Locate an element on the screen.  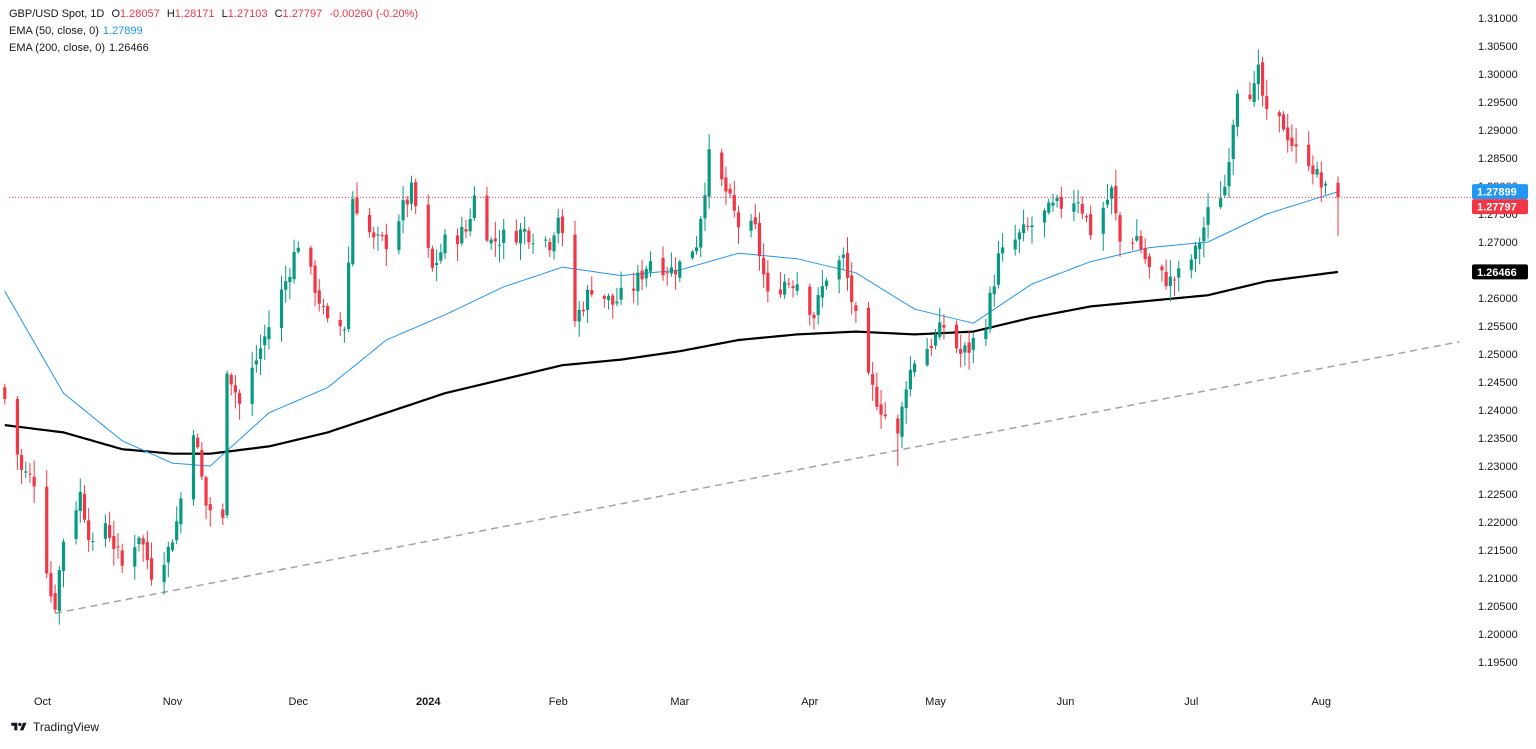
y-tick-label: 1.26000 is located at coordinates (1498, 299).